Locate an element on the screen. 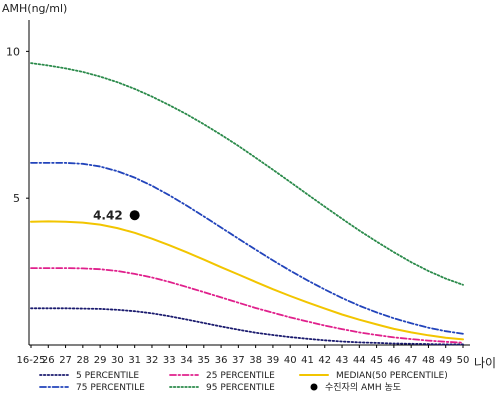 The image size is (500, 400). x-tick-label: 35 is located at coordinates (203, 360).